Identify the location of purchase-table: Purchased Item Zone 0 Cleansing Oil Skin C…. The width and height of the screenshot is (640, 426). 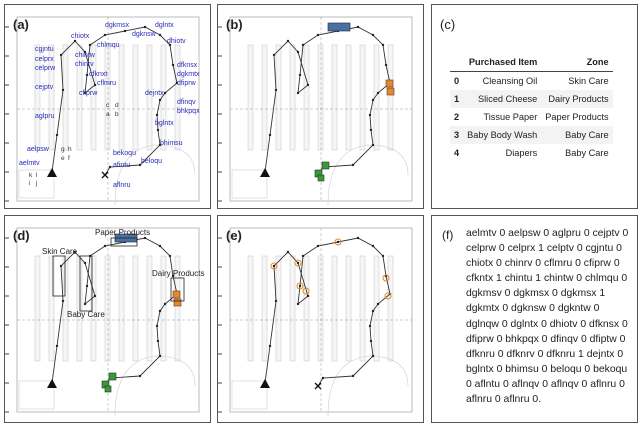
(531, 107).